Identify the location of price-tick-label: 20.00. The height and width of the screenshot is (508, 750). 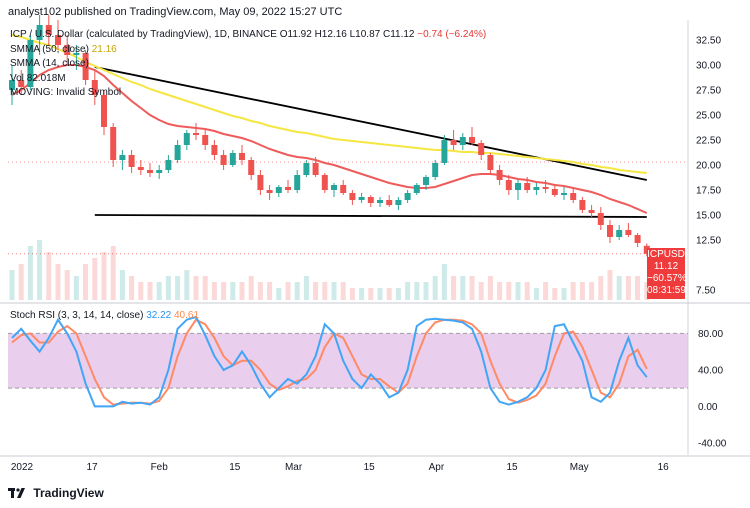
(708, 166).